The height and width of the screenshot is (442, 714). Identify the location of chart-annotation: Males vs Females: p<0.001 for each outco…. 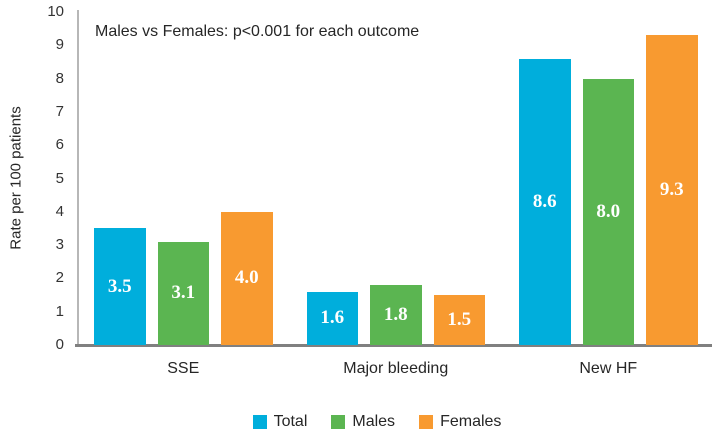
(257, 31).